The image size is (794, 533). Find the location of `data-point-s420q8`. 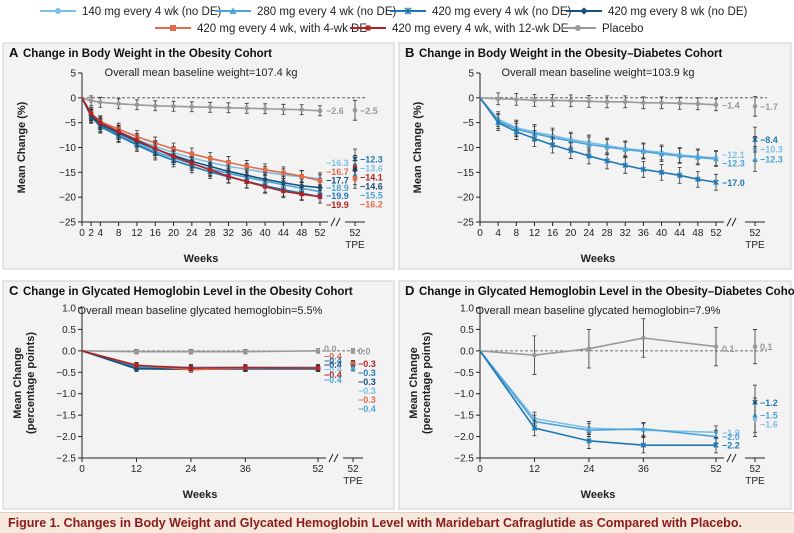

data-point-s420q8 is located at coordinates (320, 187).